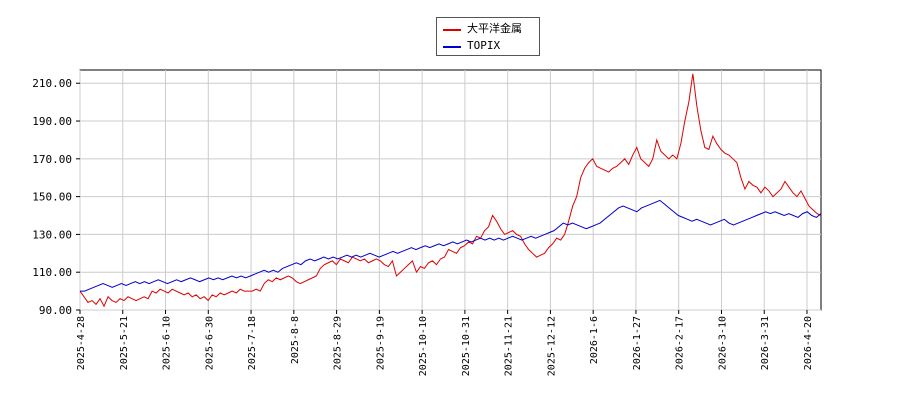 Image resolution: width=900 pixels, height=400 pixels. Describe the element at coordinates (722, 343) in the screenshot. I see `x-tick-label: 2026-3-10` at that location.